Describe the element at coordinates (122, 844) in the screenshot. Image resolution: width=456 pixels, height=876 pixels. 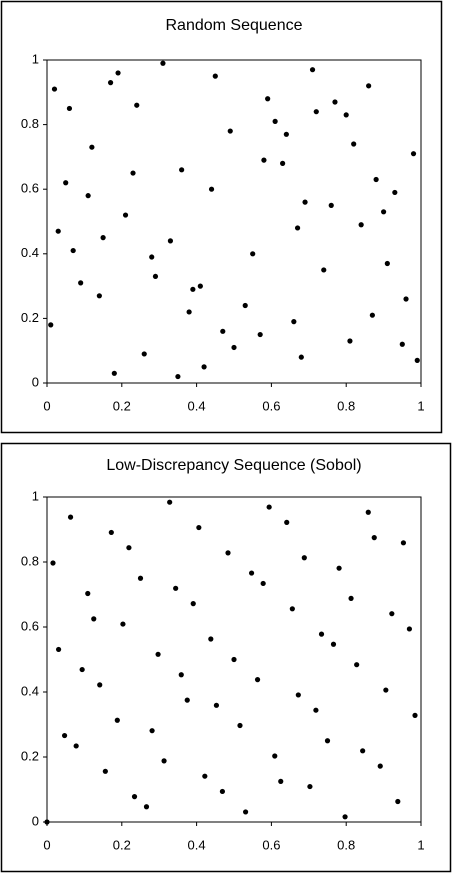
I see `x-tick-label: 0.2` at that location.